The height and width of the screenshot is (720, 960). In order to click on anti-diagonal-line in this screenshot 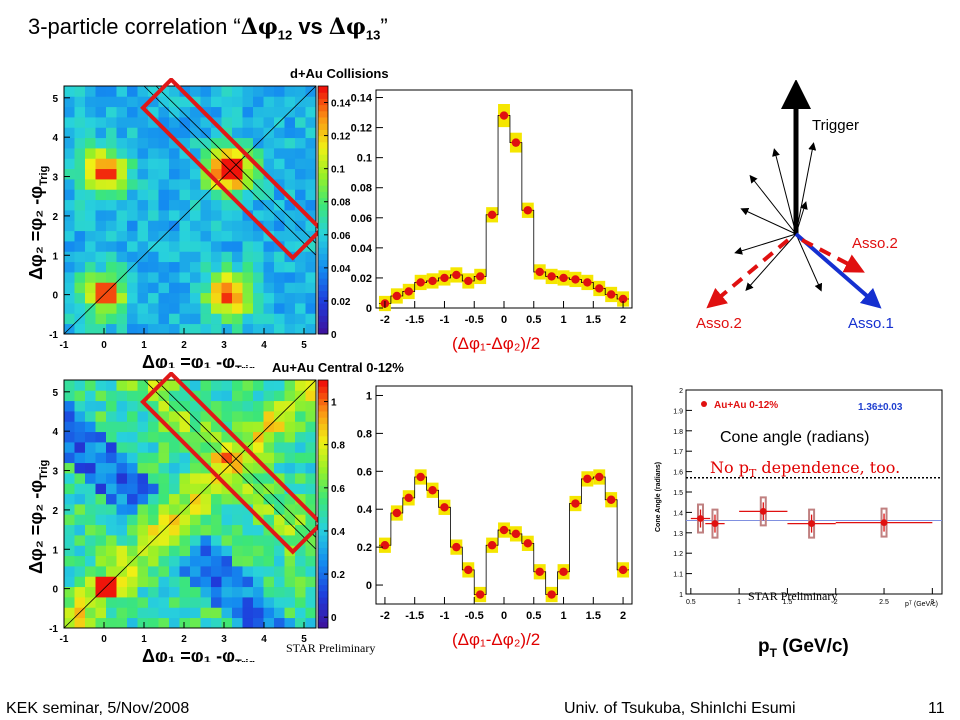, I will do `click(236, 164)`.